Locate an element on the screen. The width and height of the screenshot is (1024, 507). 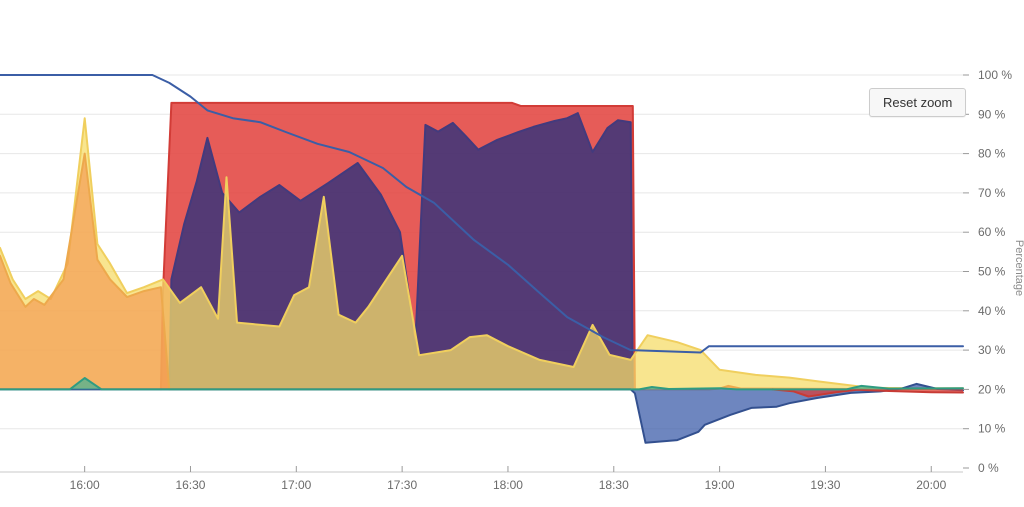
x-tick-label: 18:00 is located at coordinates (508, 485).